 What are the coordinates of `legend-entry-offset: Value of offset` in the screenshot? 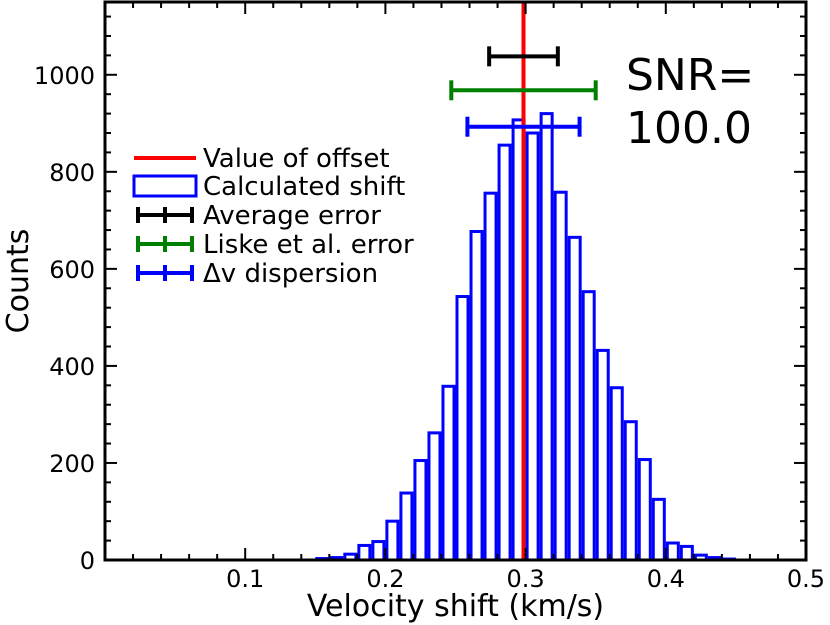 It's located at (262, 159).